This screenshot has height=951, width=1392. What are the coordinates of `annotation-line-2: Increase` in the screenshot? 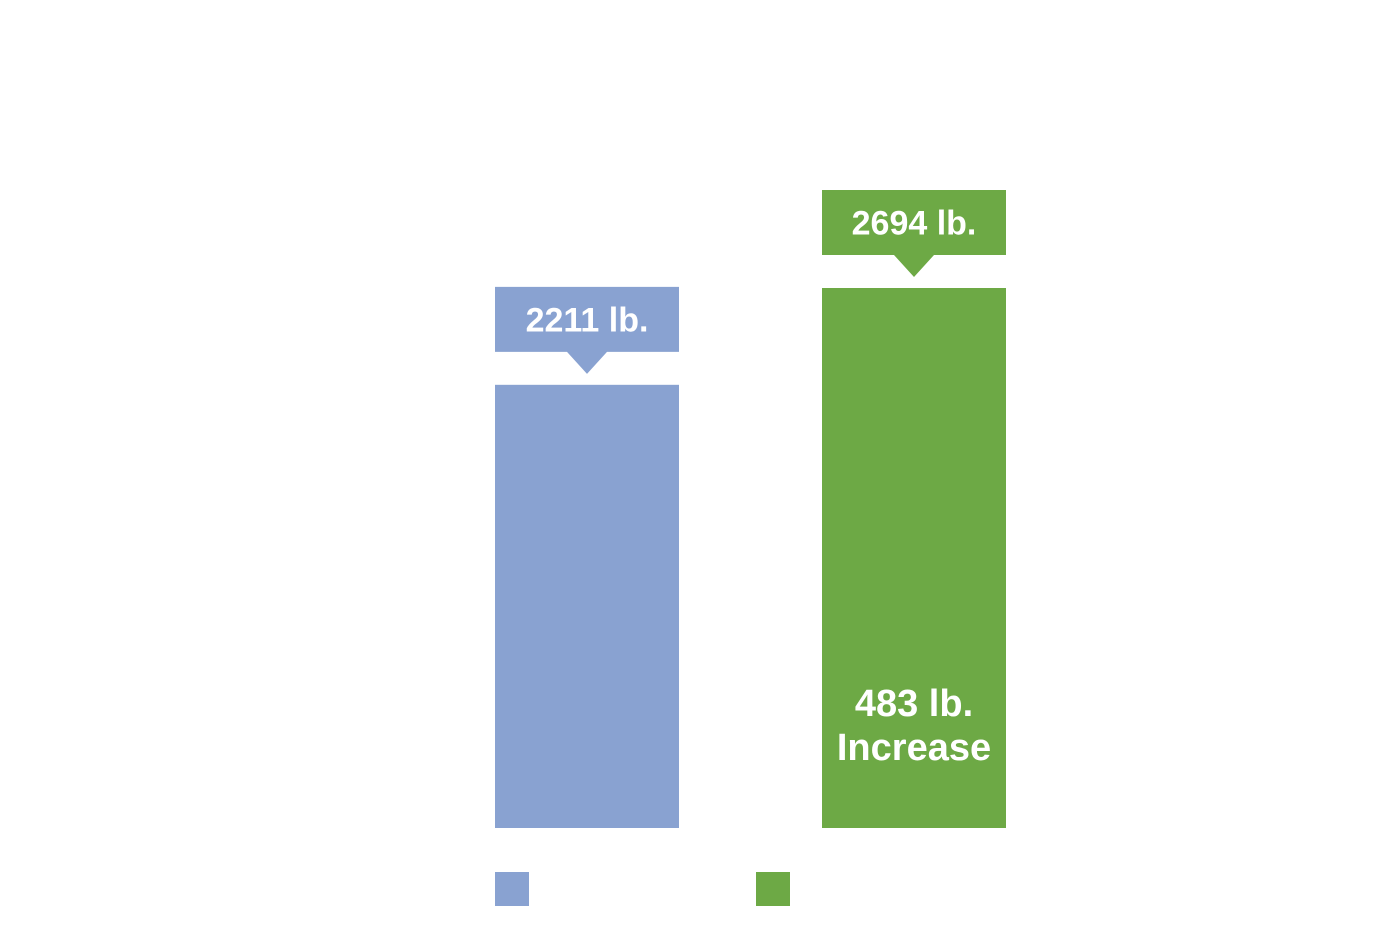 It's located at (914, 748).